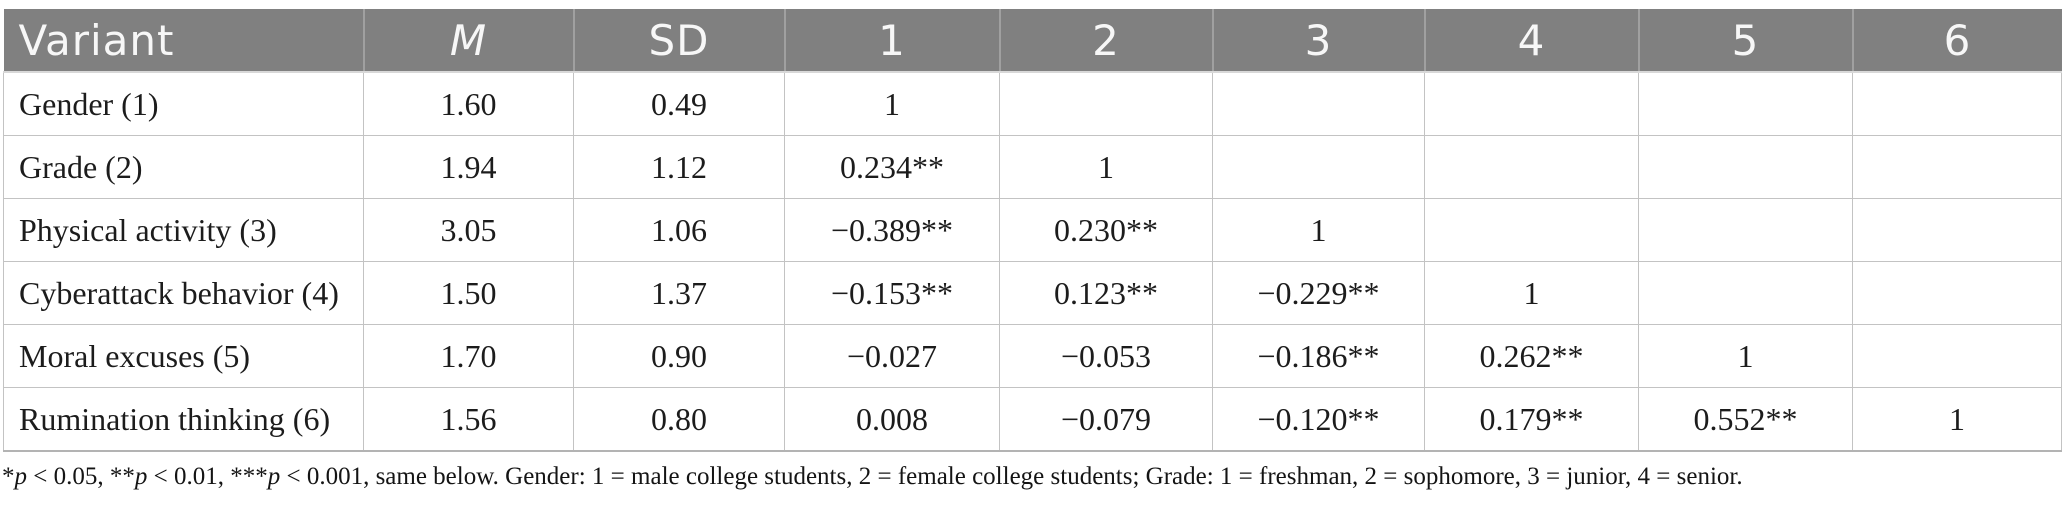  Describe the element at coordinates (679, 230) in the screenshot. I see `cell-sd: 1.06` at that location.